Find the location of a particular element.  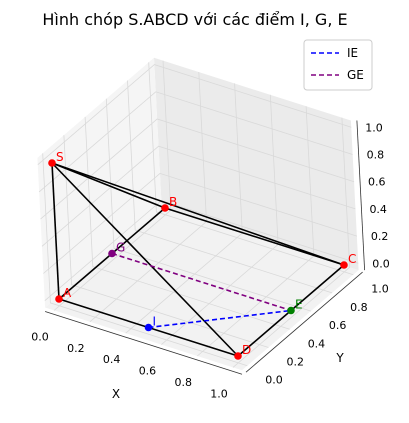

edge-SA is located at coordinates (55, 231).